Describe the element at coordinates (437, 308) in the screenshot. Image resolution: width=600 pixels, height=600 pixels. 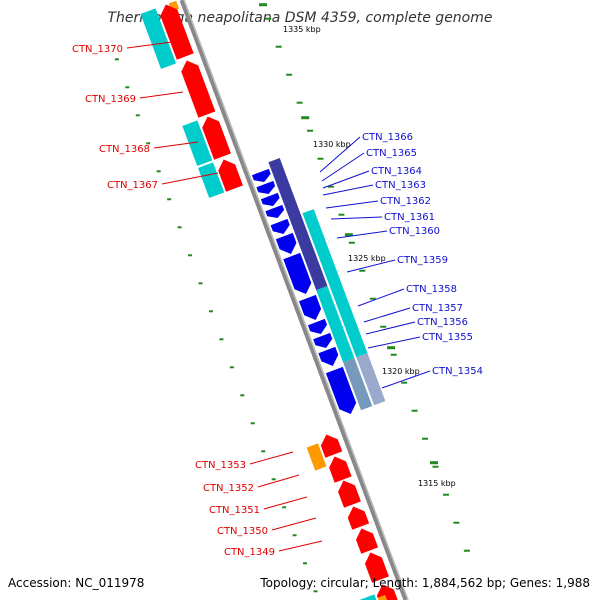
I see `forward-gene-label: CTN_1357` at that location.